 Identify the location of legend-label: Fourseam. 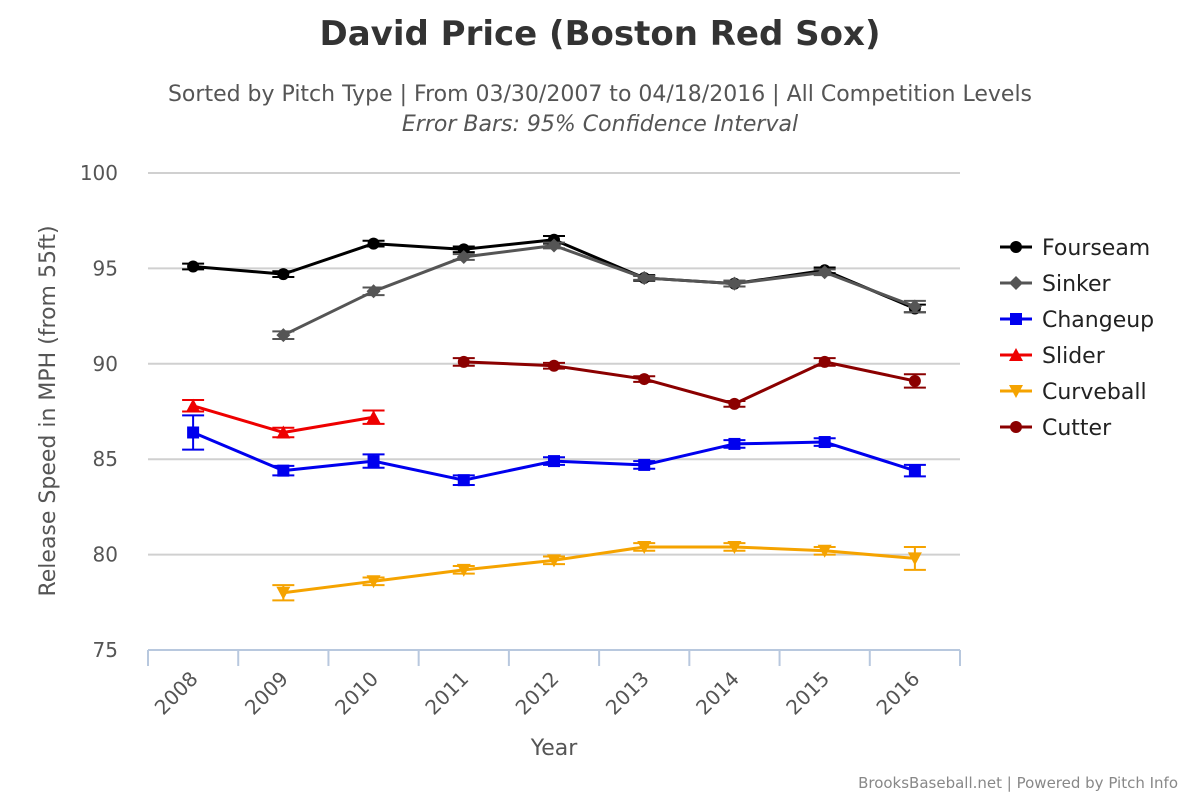
(1096, 248).